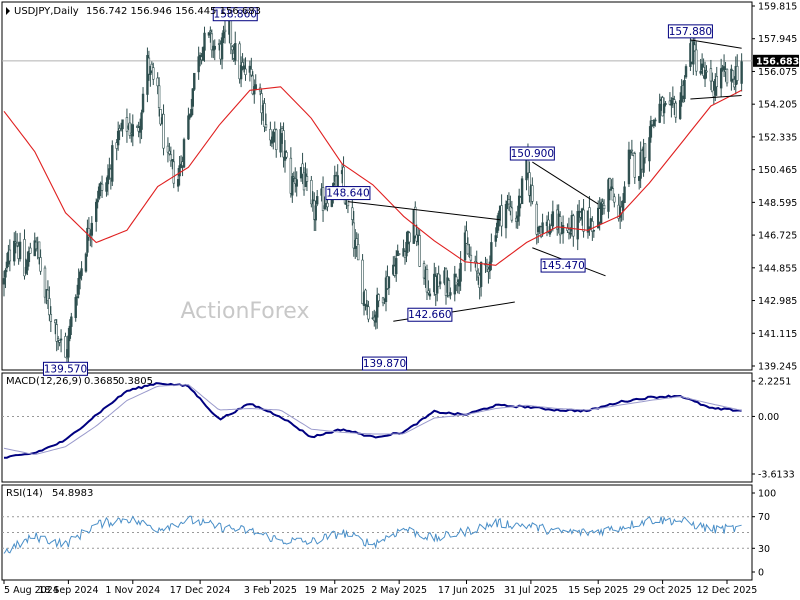  Describe the element at coordinates (31, 590) in the screenshot. I see `x-axis-label: 5 Aug 2024` at that location.